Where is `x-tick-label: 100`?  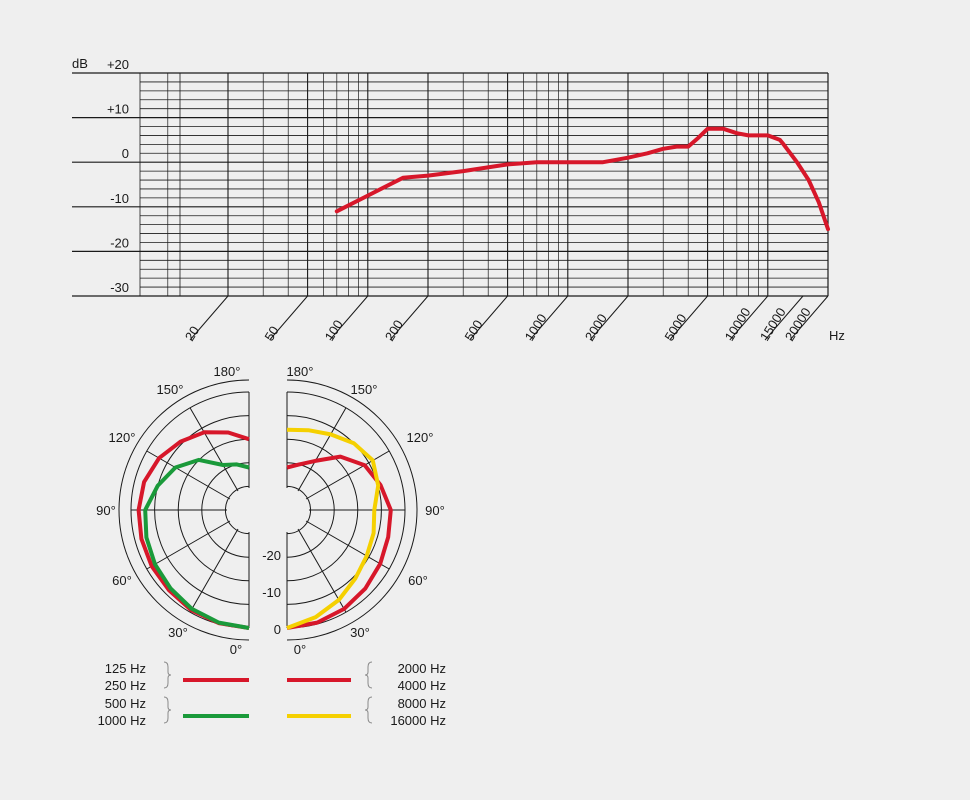
x-tick-label: 100 is located at coordinates (334, 330).